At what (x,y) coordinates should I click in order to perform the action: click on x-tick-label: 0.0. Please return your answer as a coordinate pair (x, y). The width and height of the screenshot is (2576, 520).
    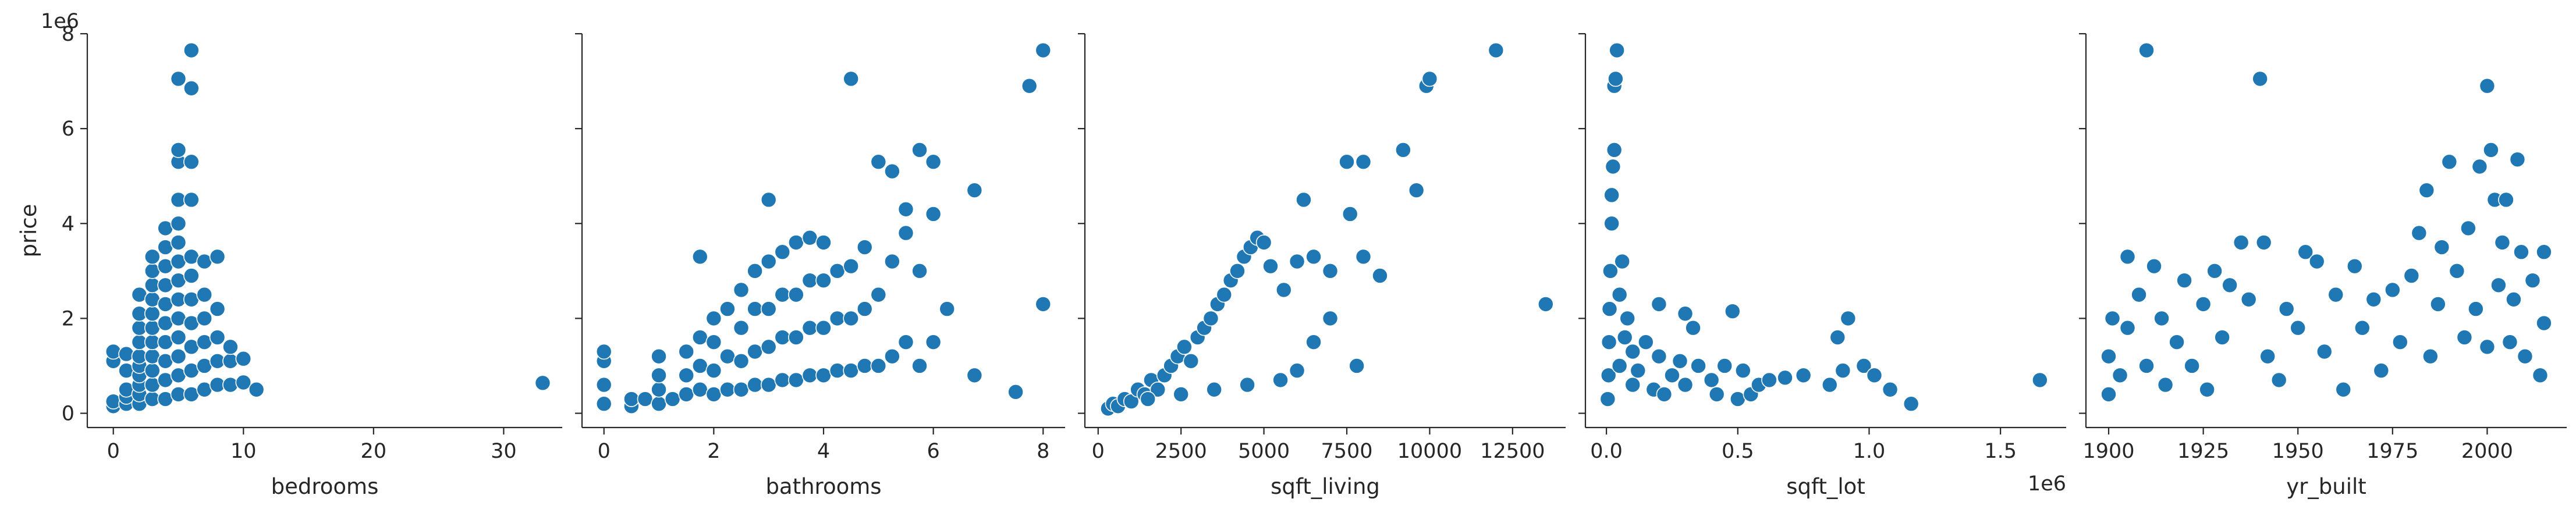
    Looking at the image, I should click on (1607, 451).